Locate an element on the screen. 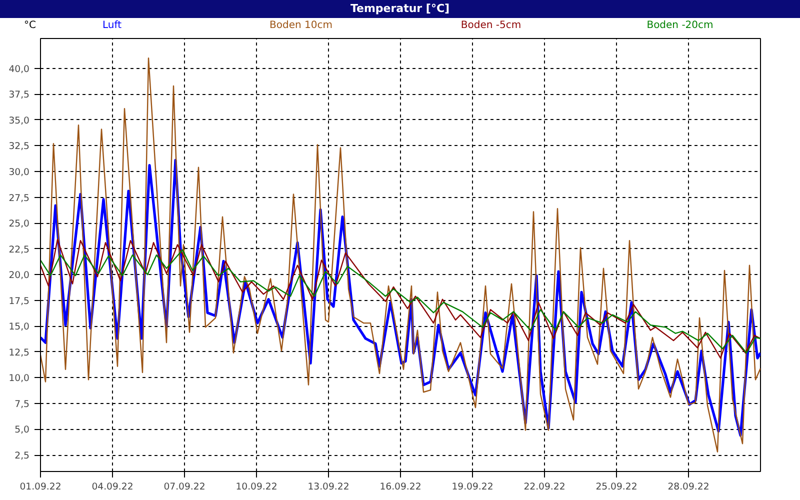 Image resolution: width=800 pixels, height=500 pixels. y-tick-label: 40,0 is located at coordinates (19, 69).